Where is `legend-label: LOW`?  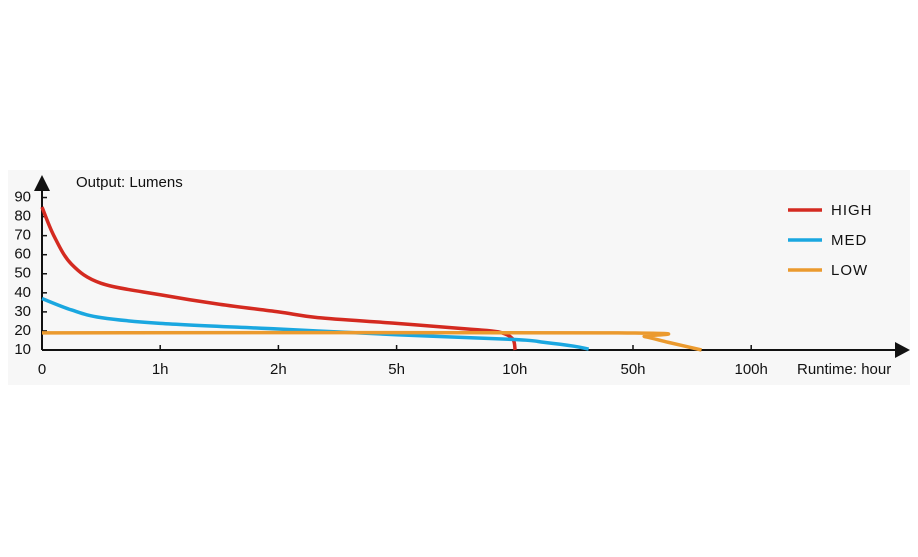
legend-label: LOW is located at coordinates (849, 270).